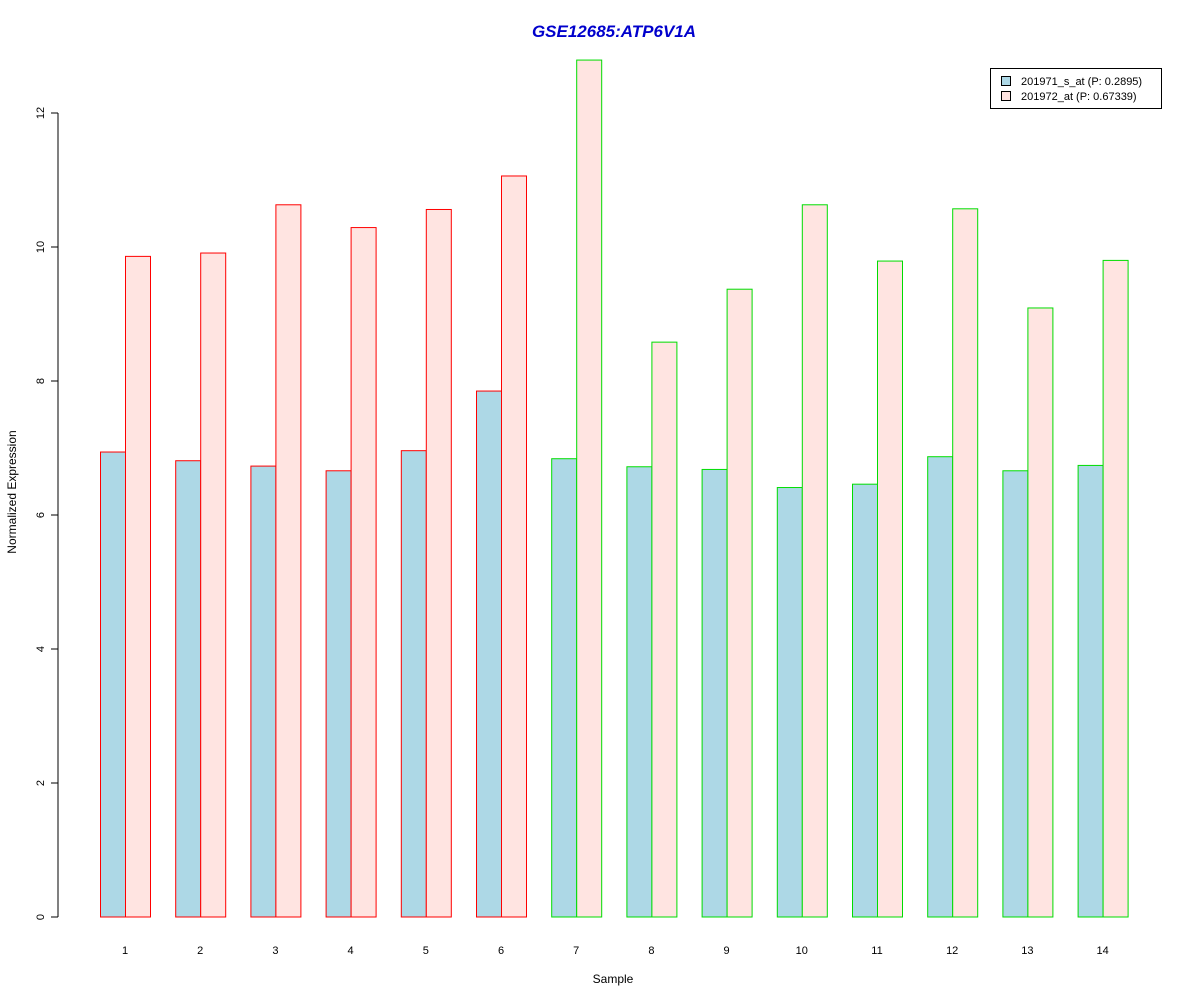 This screenshot has width=1200, height=1000. What do you see at coordinates (613, 979) in the screenshot?
I see `x-axis-title: Sample` at bounding box center [613, 979].